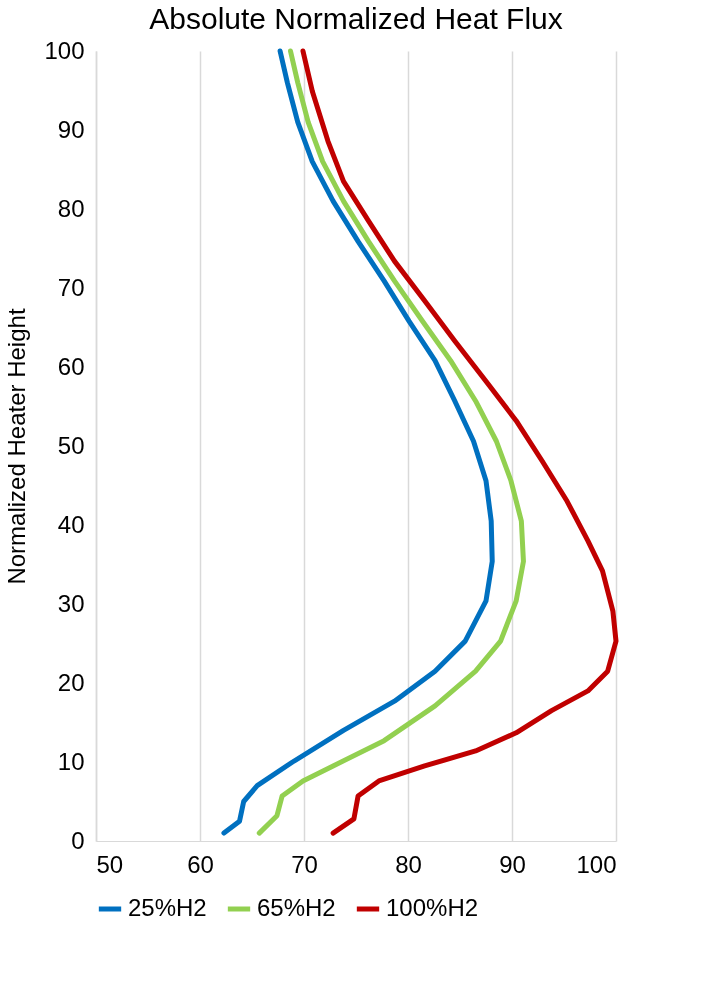  I want to click on y-tick-label: 90, so click(71, 129).